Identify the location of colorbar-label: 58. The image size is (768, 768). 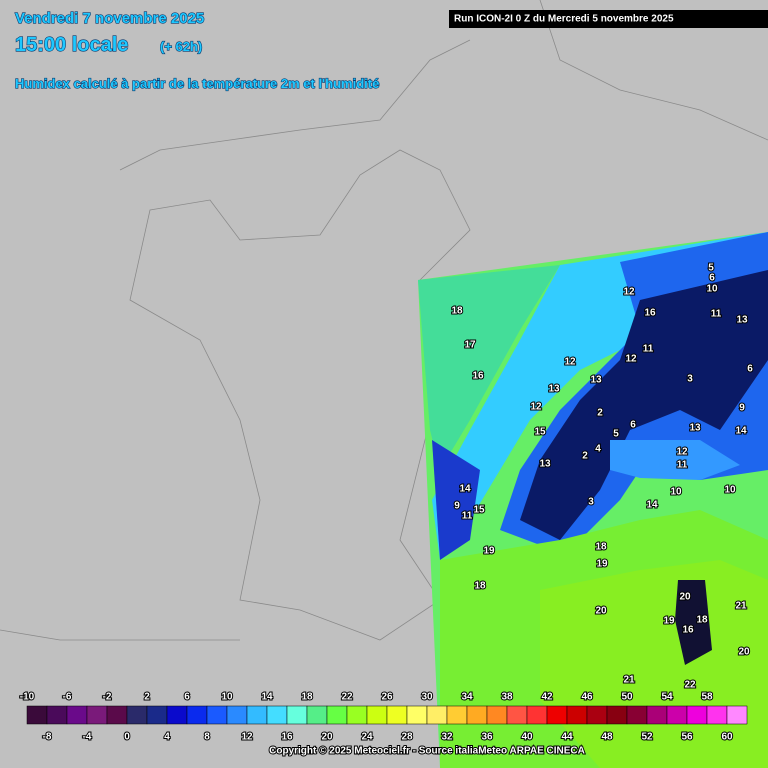
(707, 697).